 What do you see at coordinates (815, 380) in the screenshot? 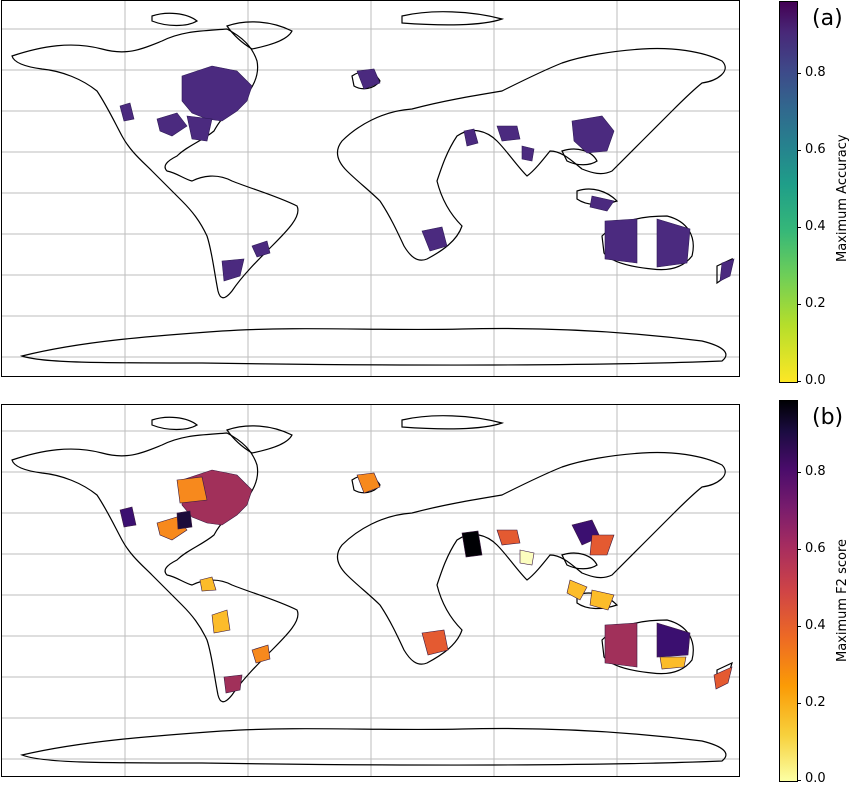
I see `colorbar-a-tick-0: 0.0` at bounding box center [815, 380].